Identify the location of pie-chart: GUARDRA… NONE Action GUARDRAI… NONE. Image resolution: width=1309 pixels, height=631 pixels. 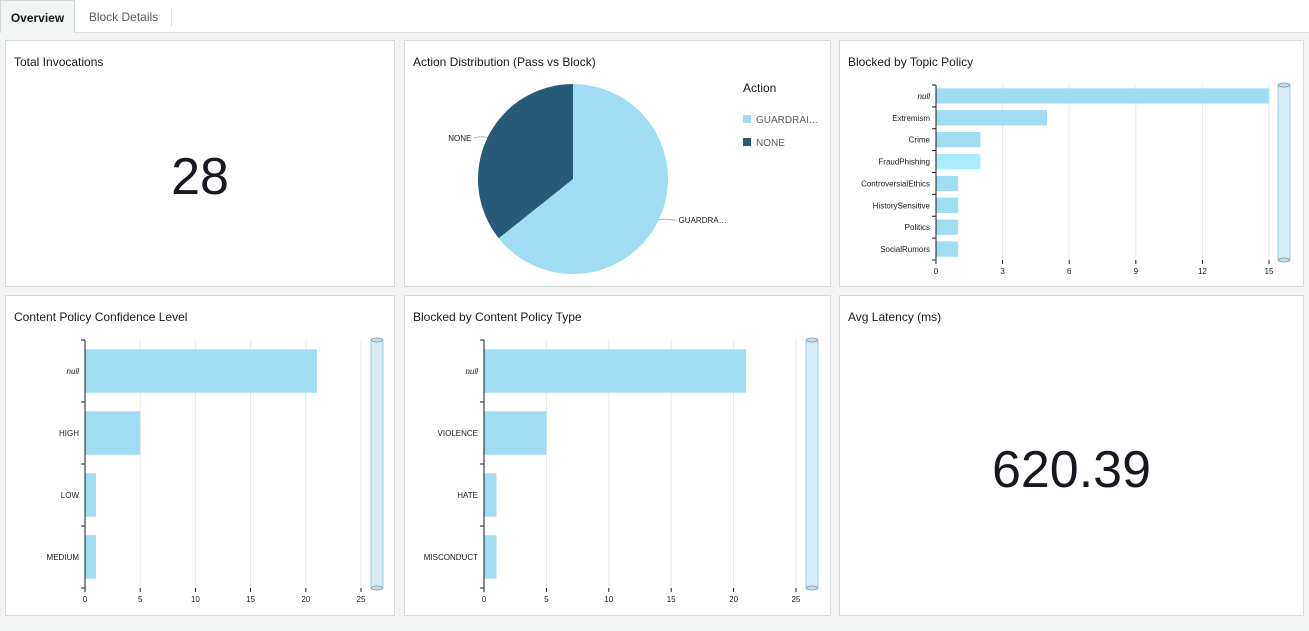
(633, 177).